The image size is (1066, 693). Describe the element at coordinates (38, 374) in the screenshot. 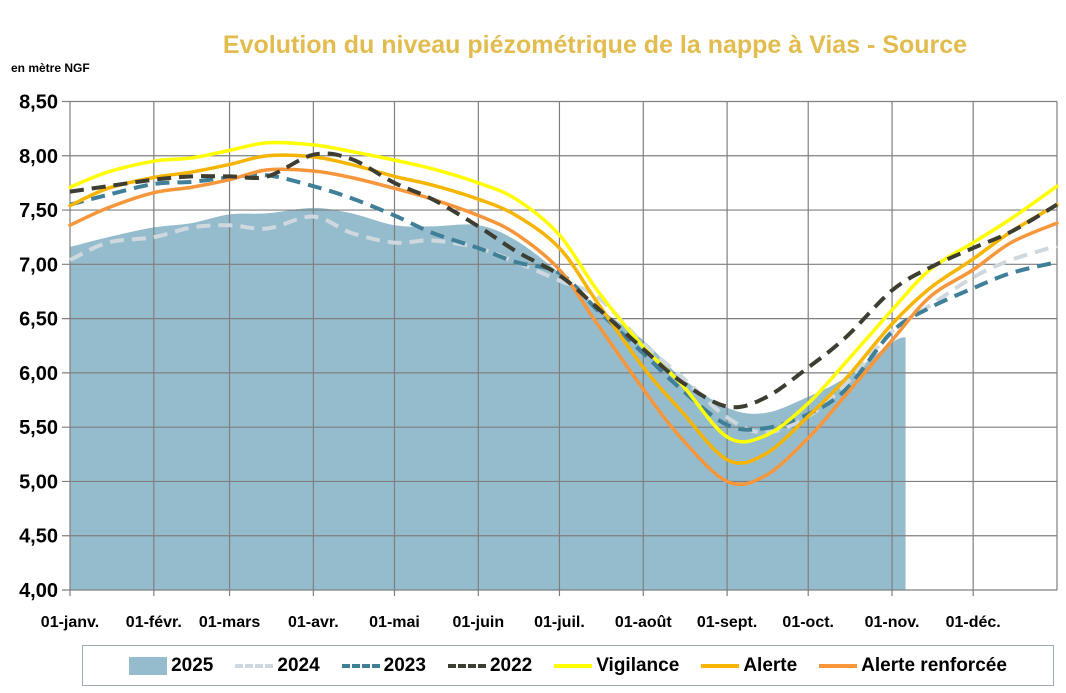

I see `y-tick-label: 6,00` at that location.